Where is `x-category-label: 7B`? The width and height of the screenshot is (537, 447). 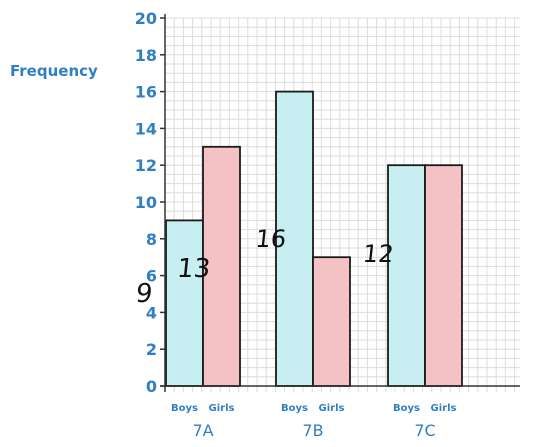 x-category-label: 7B is located at coordinates (312, 430).